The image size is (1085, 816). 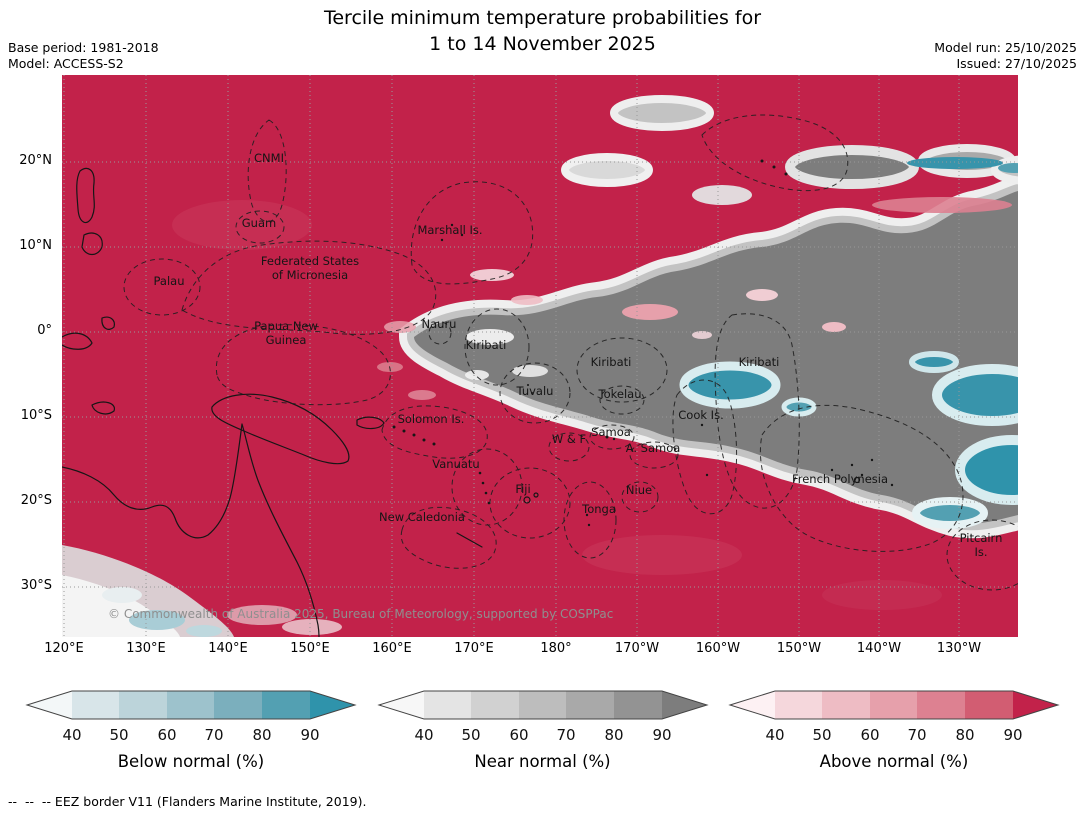 I want to click on lat-tick-label: 10°N, so click(x=35, y=245).